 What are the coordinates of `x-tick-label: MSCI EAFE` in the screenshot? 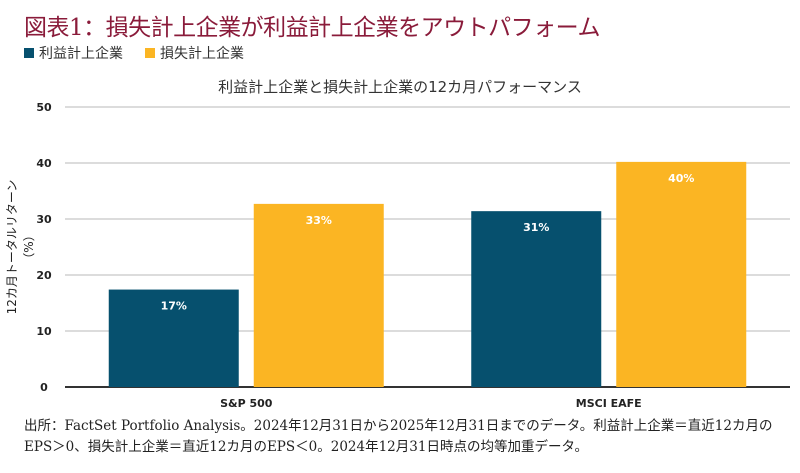 It's located at (609, 403).